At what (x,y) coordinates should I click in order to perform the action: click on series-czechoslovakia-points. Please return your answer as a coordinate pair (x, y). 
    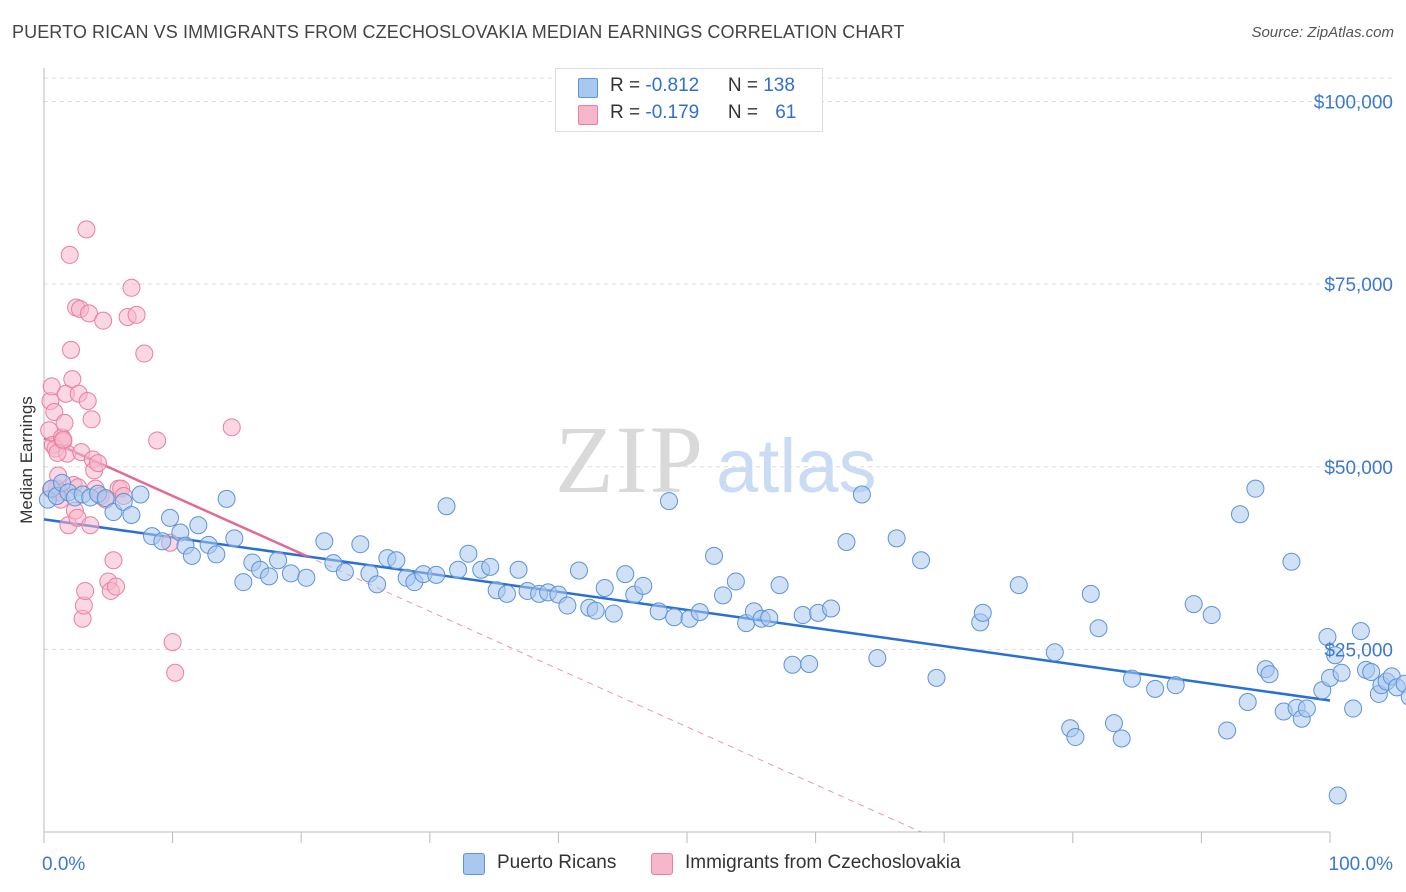
    Looking at the image, I should click on (140, 451).